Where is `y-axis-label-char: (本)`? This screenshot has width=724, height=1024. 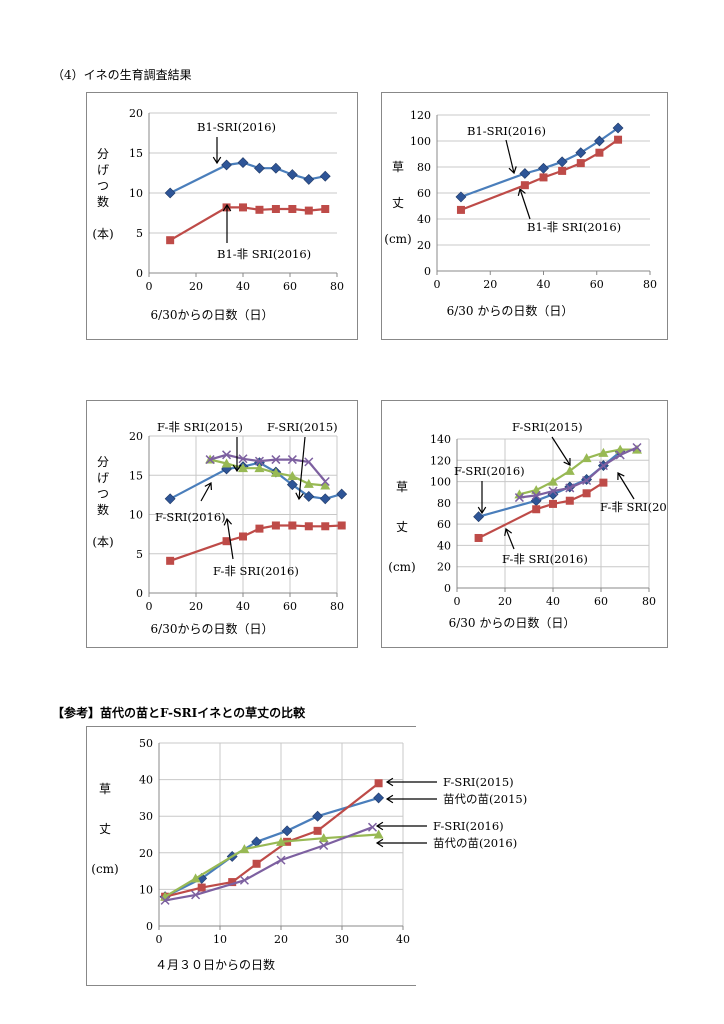
y-axis-label-char: (本) is located at coordinates (102, 234).